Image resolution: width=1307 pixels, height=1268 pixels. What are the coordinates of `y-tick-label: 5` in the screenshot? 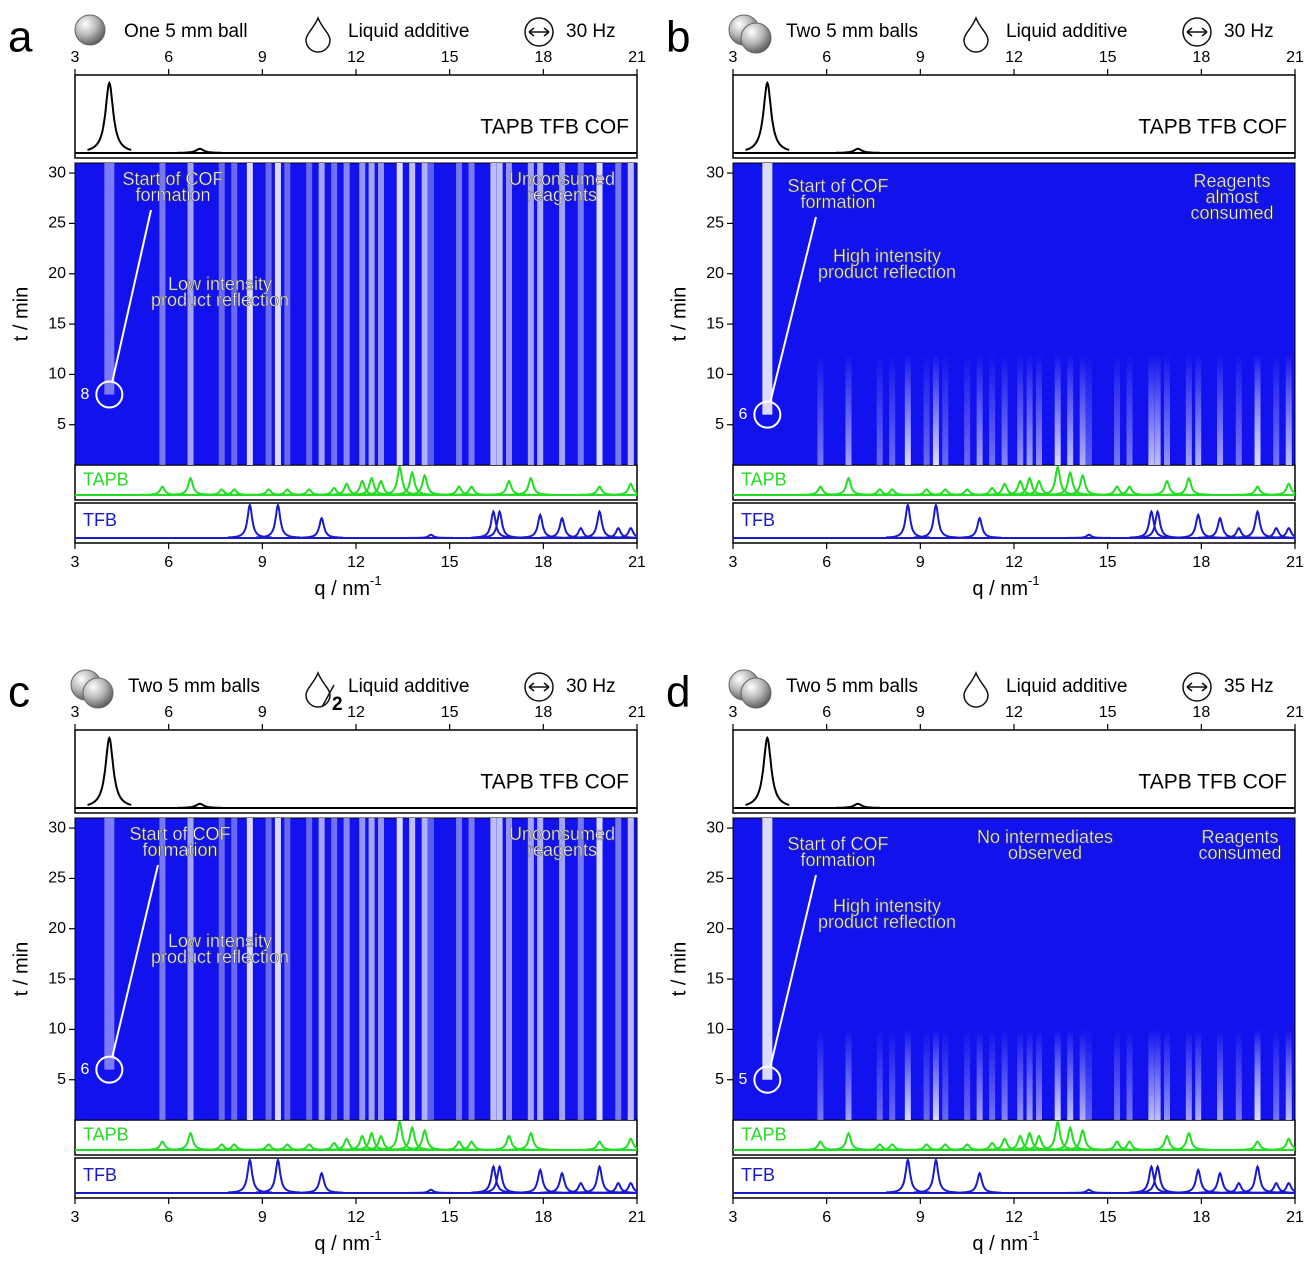 It's located at (719, 424).